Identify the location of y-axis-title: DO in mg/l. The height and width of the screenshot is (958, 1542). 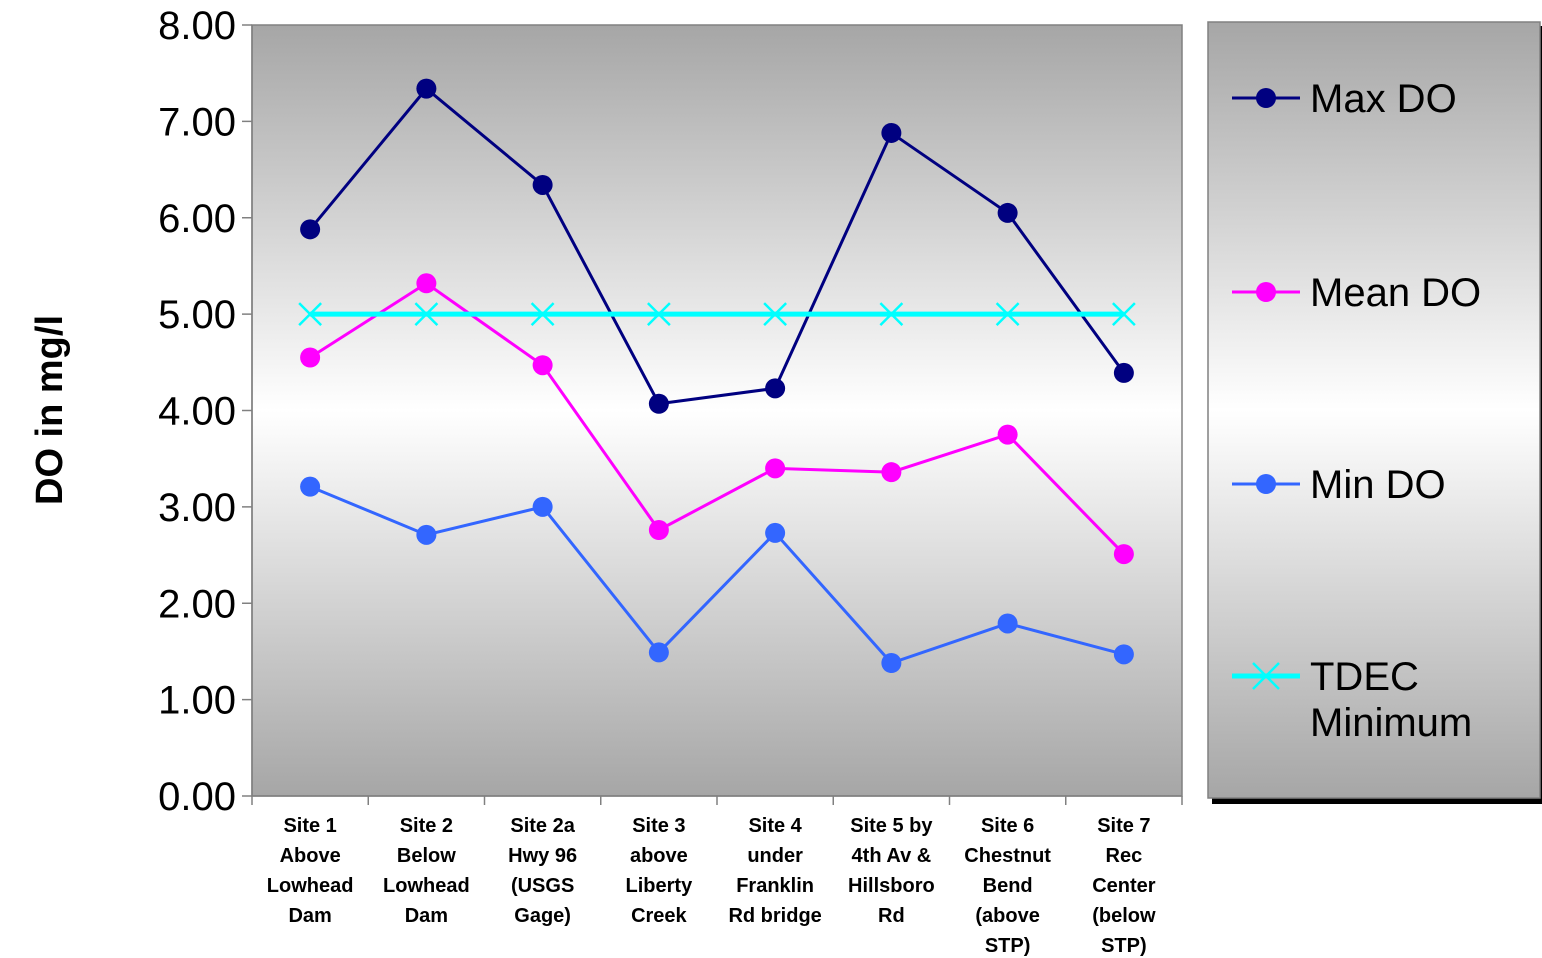
(50, 410).